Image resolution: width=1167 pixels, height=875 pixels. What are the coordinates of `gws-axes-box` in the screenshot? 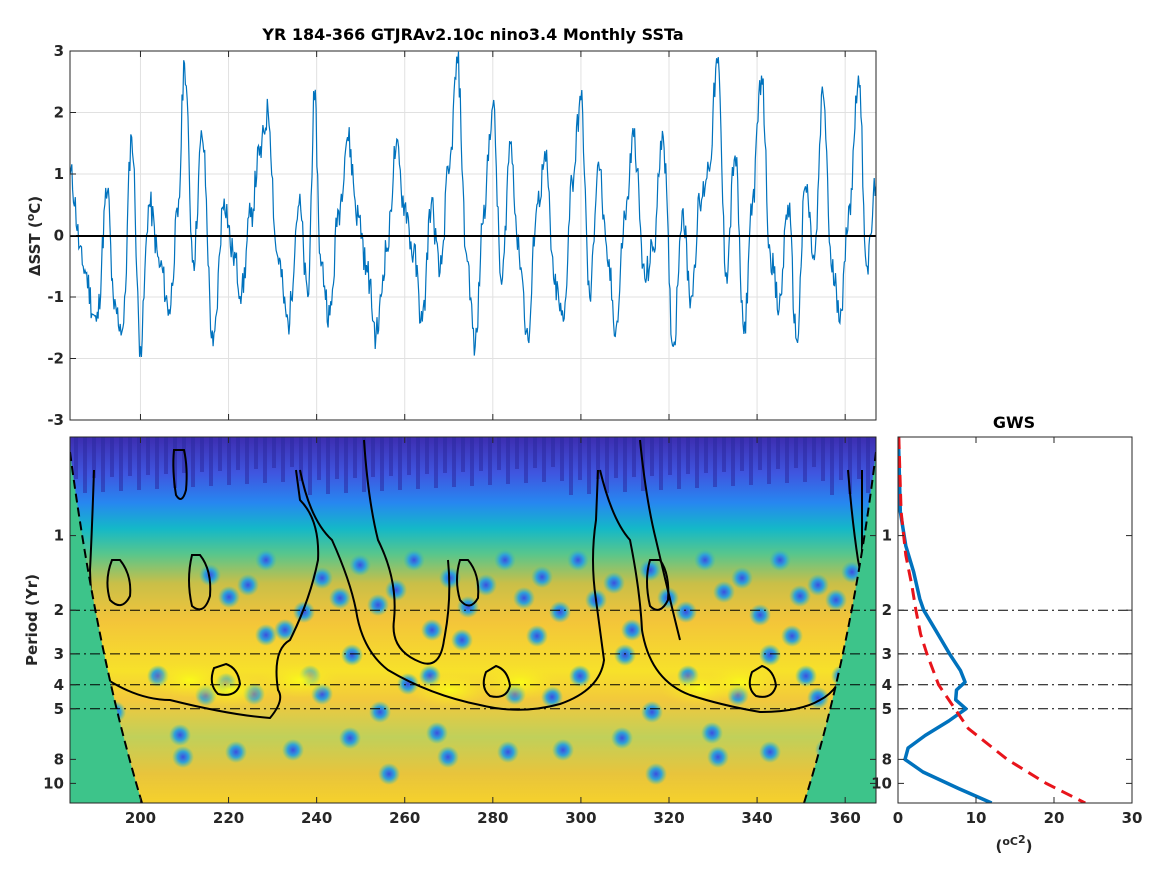 It's located at (1015, 620).